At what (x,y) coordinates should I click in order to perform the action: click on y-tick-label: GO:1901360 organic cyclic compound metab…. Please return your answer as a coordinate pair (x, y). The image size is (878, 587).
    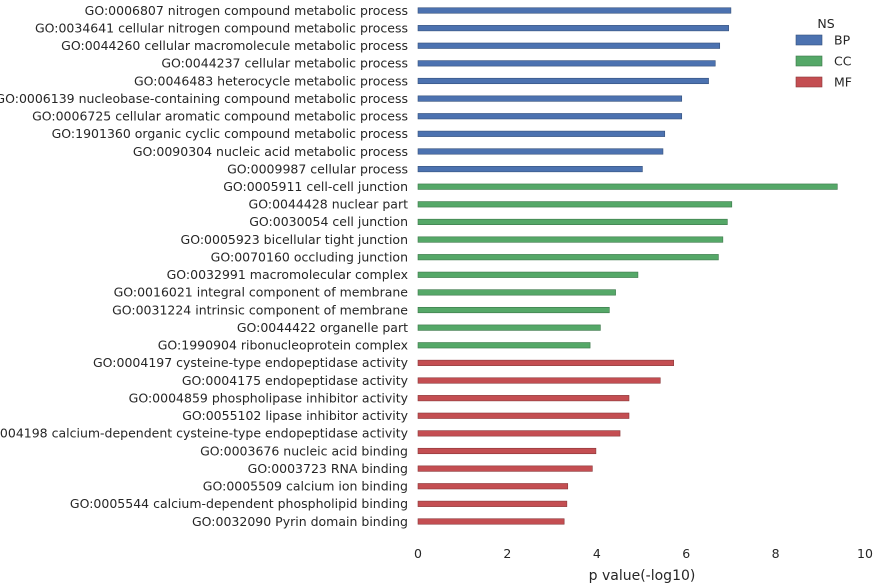
    Looking at the image, I should click on (230, 133).